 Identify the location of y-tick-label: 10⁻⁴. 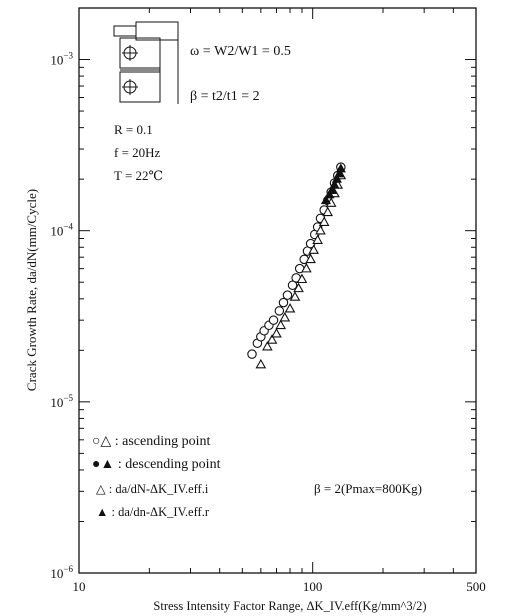
(61, 230).